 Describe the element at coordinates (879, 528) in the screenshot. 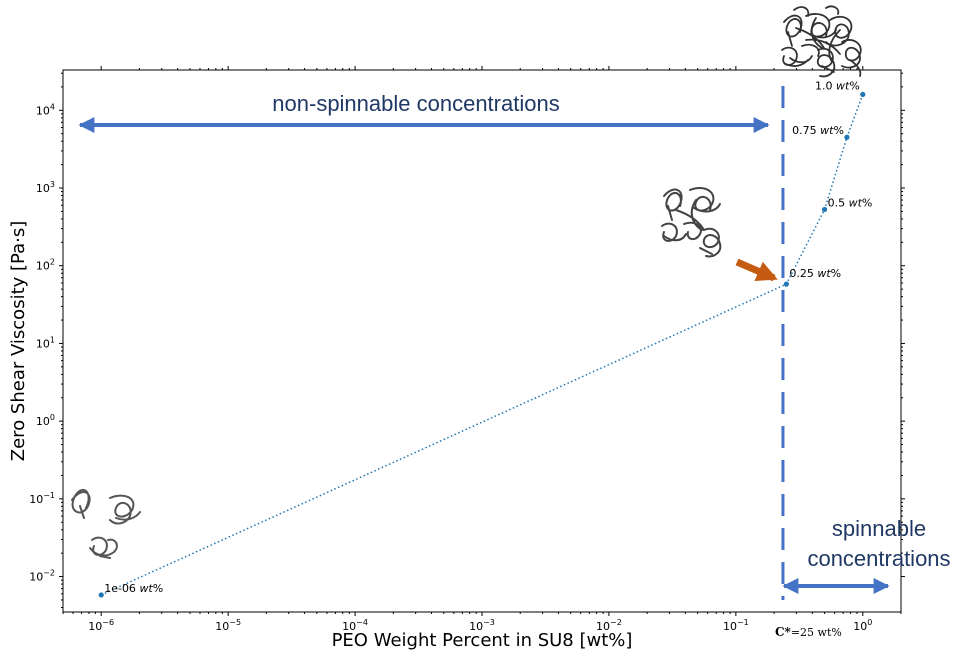

I see `spinnable-label-line1: spinnable` at that location.